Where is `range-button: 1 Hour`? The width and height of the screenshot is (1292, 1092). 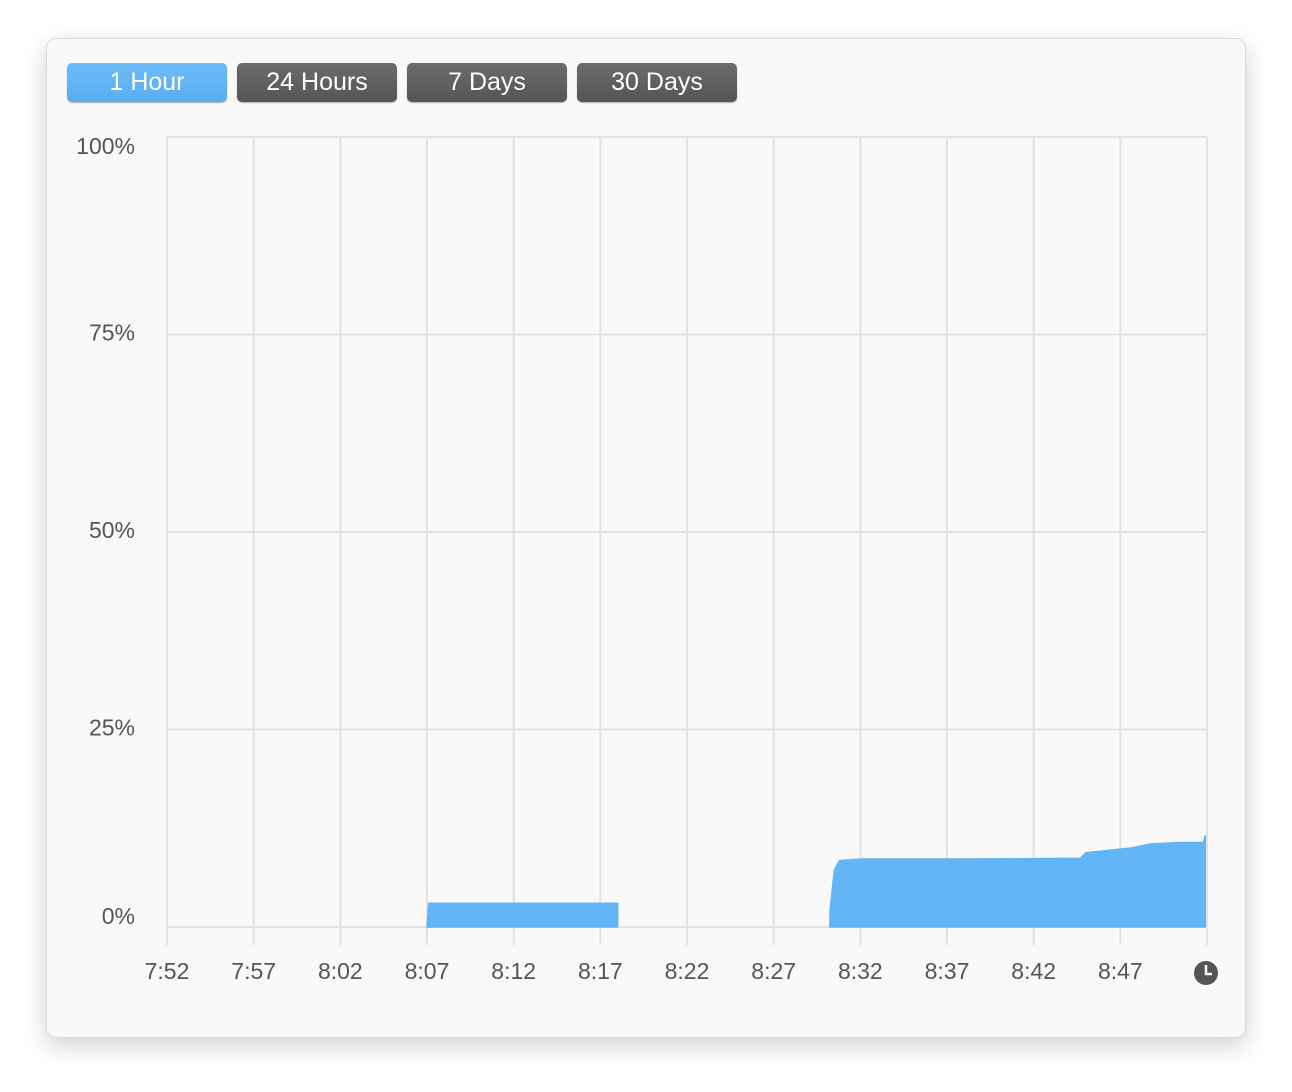 range-button: 1 Hour is located at coordinates (147, 82).